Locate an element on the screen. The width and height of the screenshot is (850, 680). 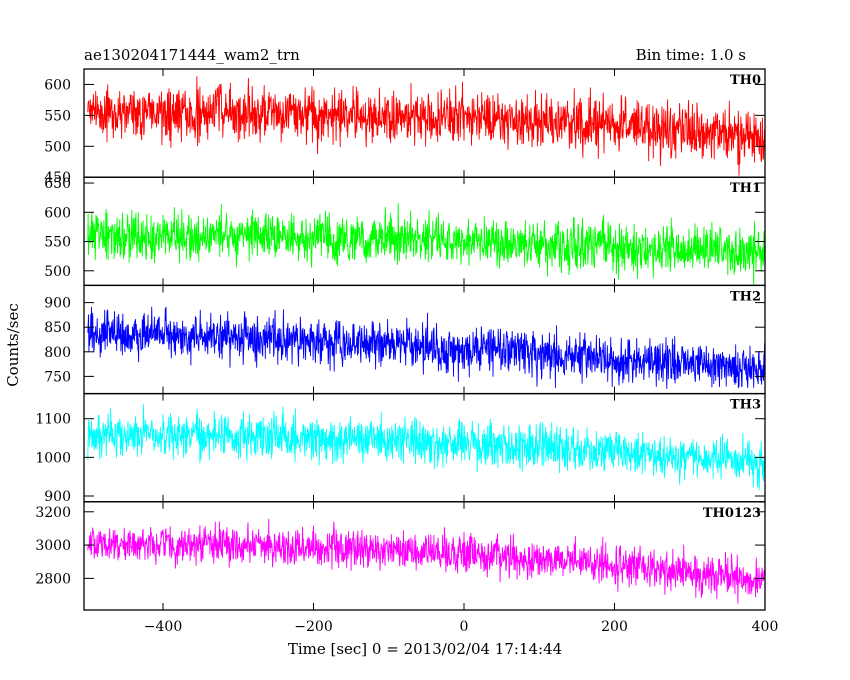
y-tick-label: 850 is located at coordinates (57, 328).